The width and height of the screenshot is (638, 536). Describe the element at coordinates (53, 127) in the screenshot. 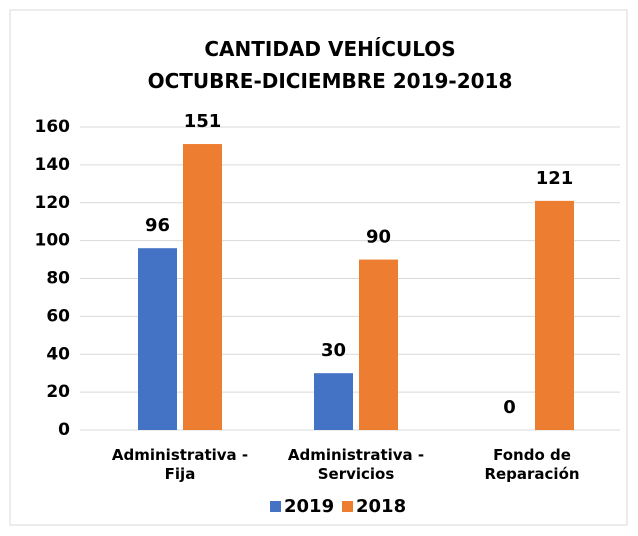

I see `y-tick-label: 160` at that location.